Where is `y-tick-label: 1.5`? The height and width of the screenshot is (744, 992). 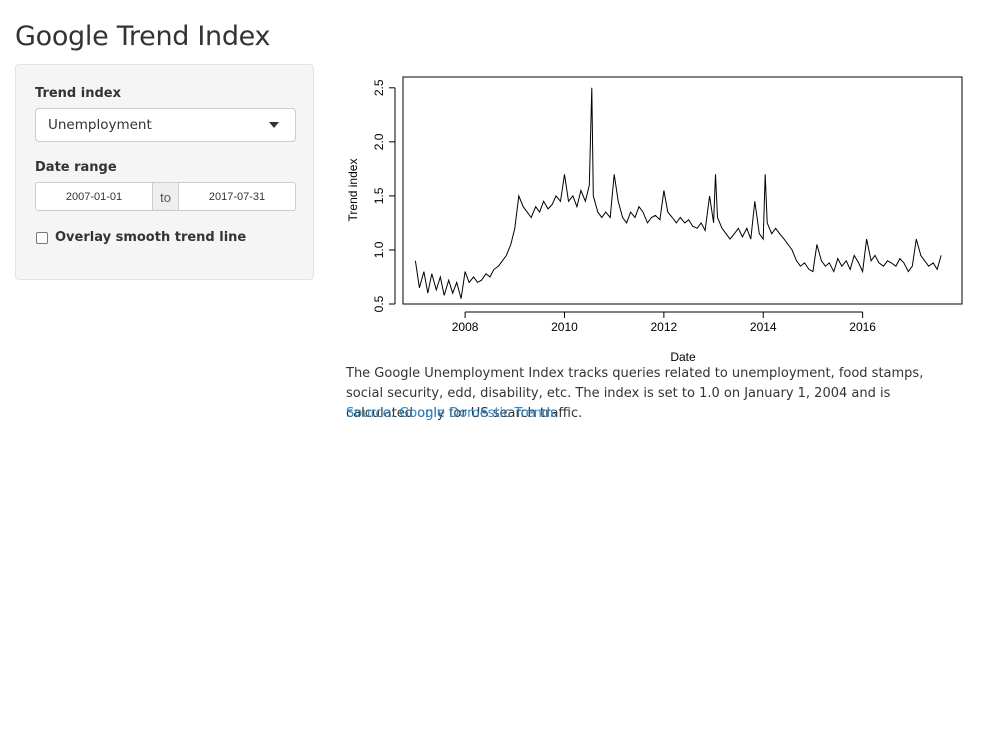
y-tick-label: 1.5 is located at coordinates (379, 195).